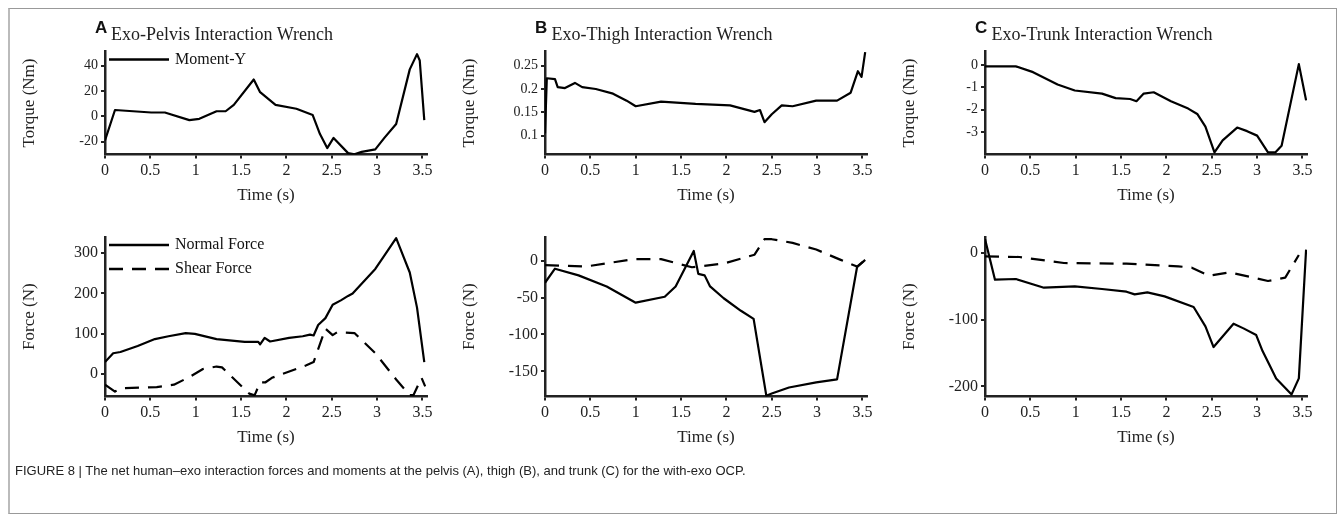 This screenshot has height=520, width=1344. I want to click on y-tick-label: -2, so click(972, 109).